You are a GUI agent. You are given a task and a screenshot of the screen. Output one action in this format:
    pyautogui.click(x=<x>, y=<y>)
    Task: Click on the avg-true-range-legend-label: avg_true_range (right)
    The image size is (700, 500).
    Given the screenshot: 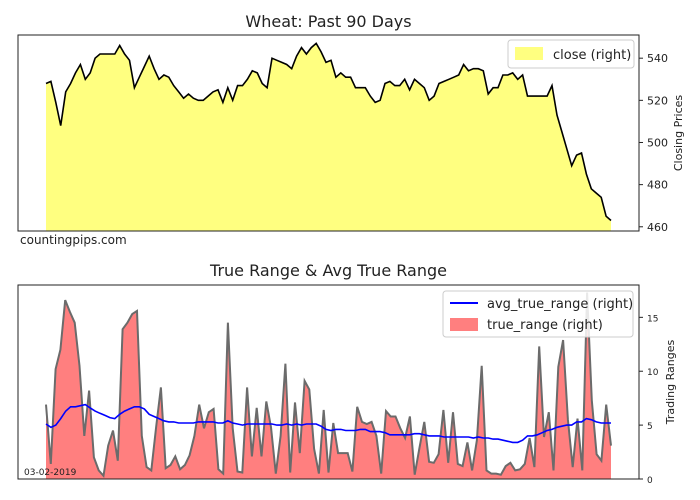 What is the action you would take?
    pyautogui.click(x=560, y=304)
    